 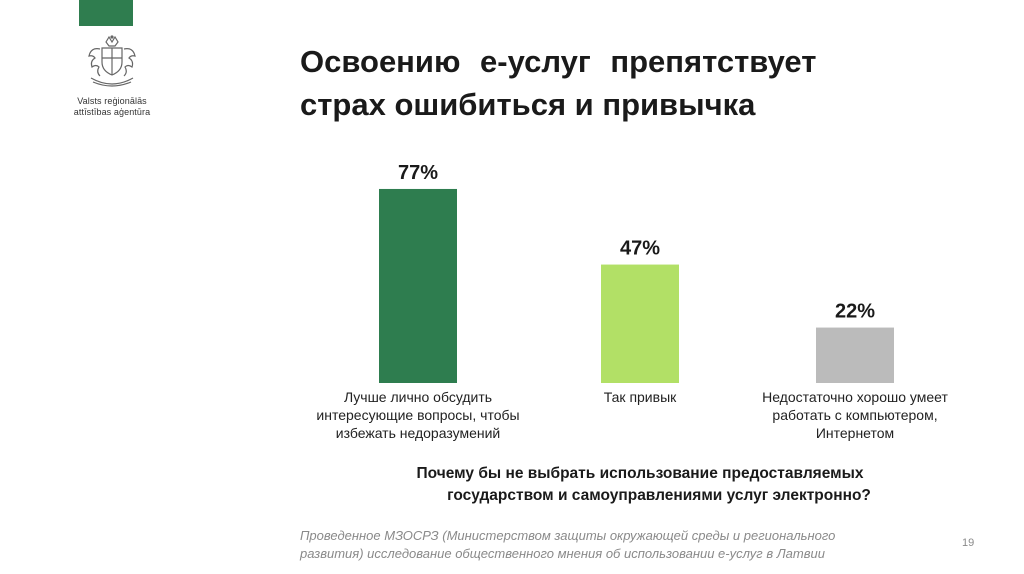 I want to click on page-number: 19, so click(x=968, y=543).